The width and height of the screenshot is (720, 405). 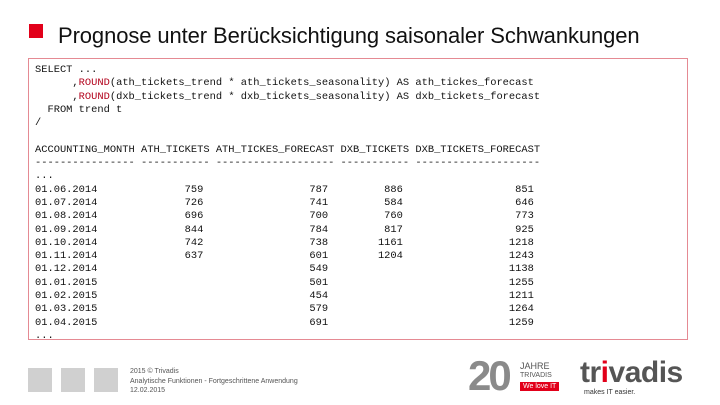 I want to click on anniversary-slogan: We love IT, so click(x=540, y=386).